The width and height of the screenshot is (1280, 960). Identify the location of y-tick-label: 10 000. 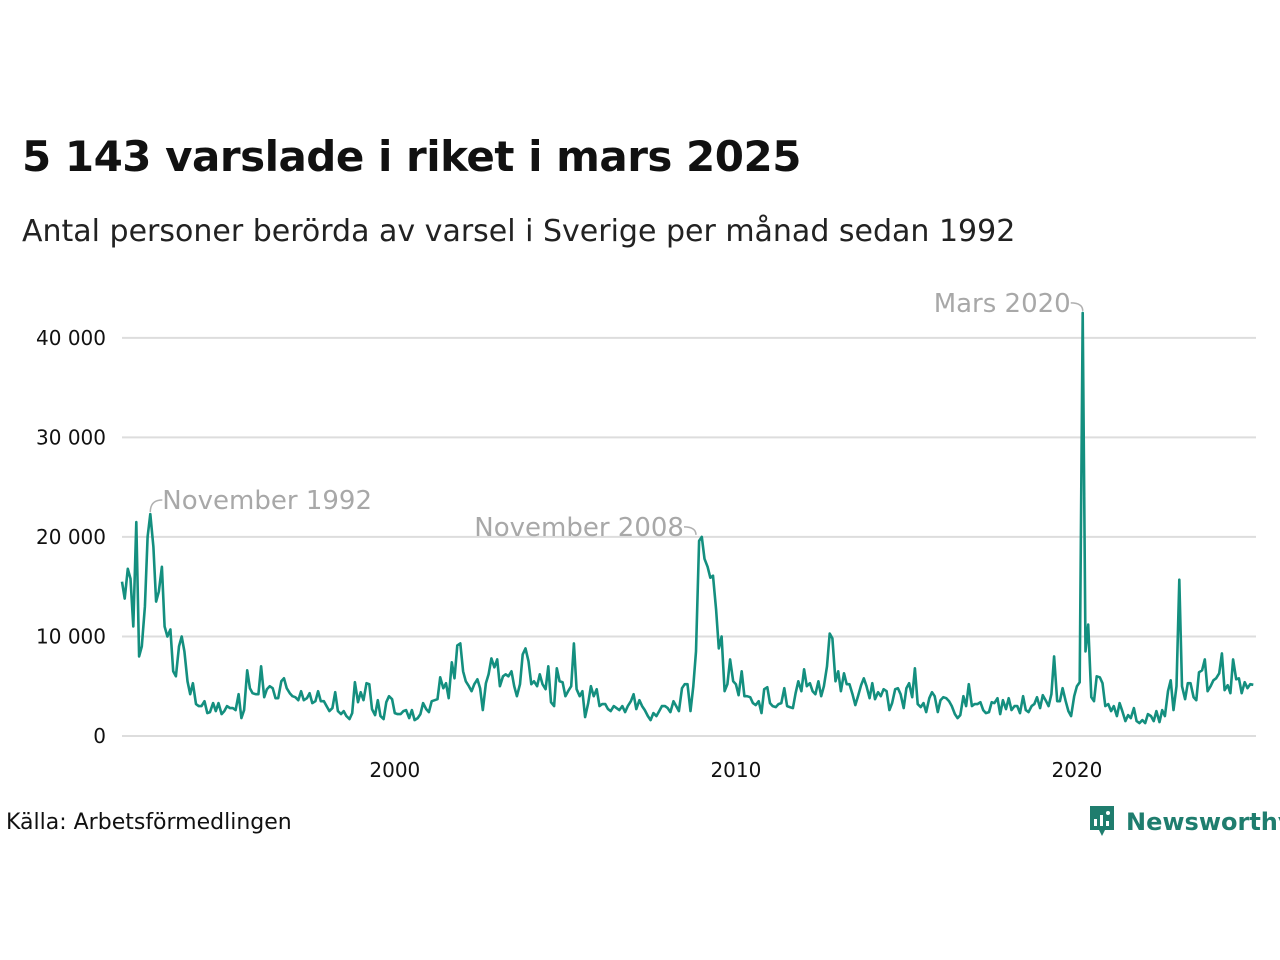
(71, 636).